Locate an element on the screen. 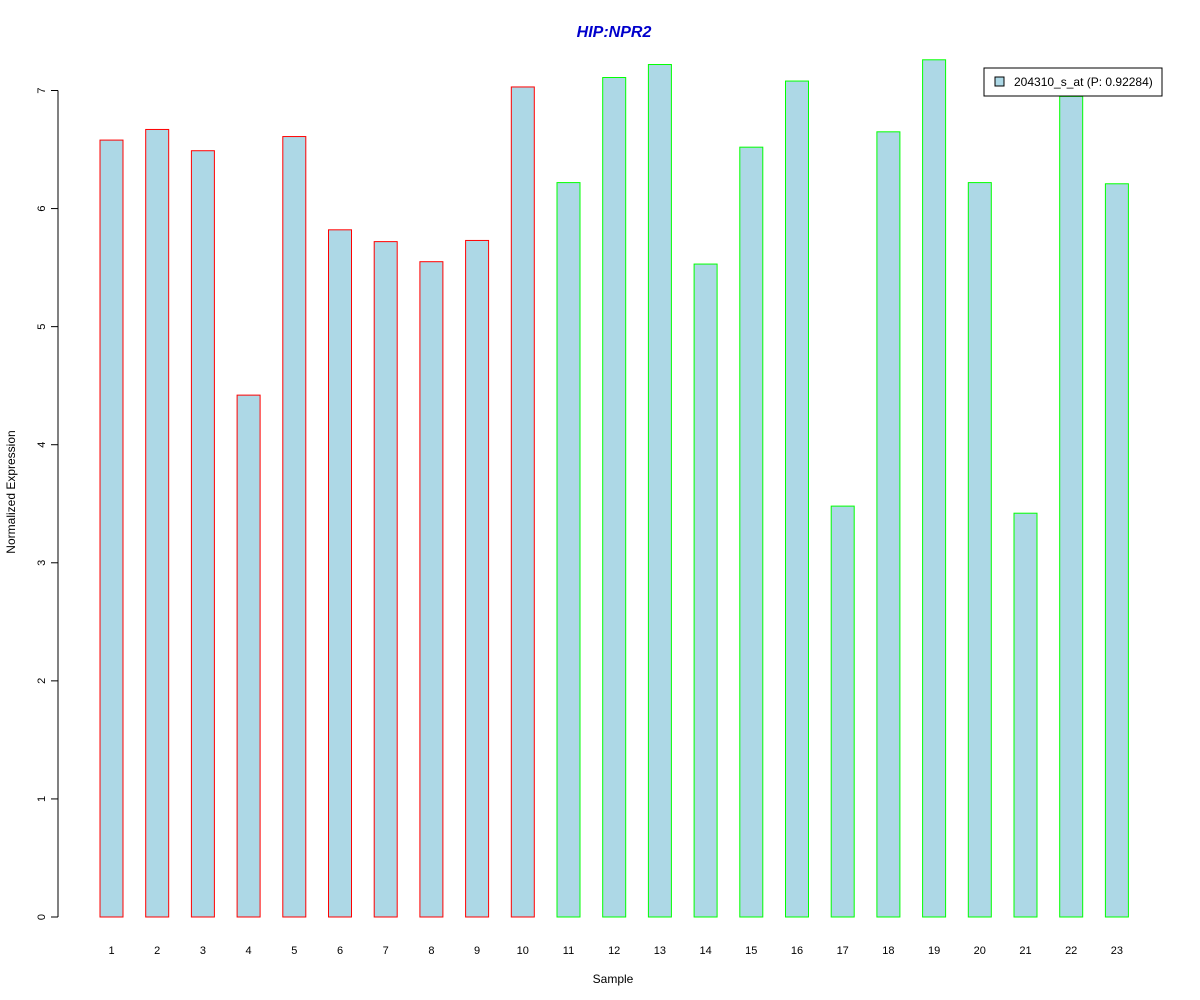 This screenshot has height=1000, width=1200. y-tick-label: 6 is located at coordinates (42, 209).